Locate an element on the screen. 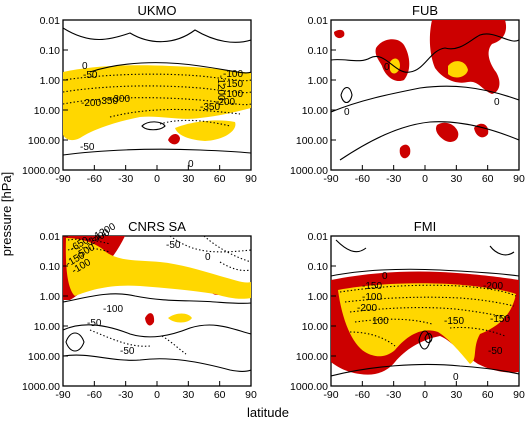 This screenshot has height=428, width=527. contour-label: -1200 is located at coordinates (220, 88).